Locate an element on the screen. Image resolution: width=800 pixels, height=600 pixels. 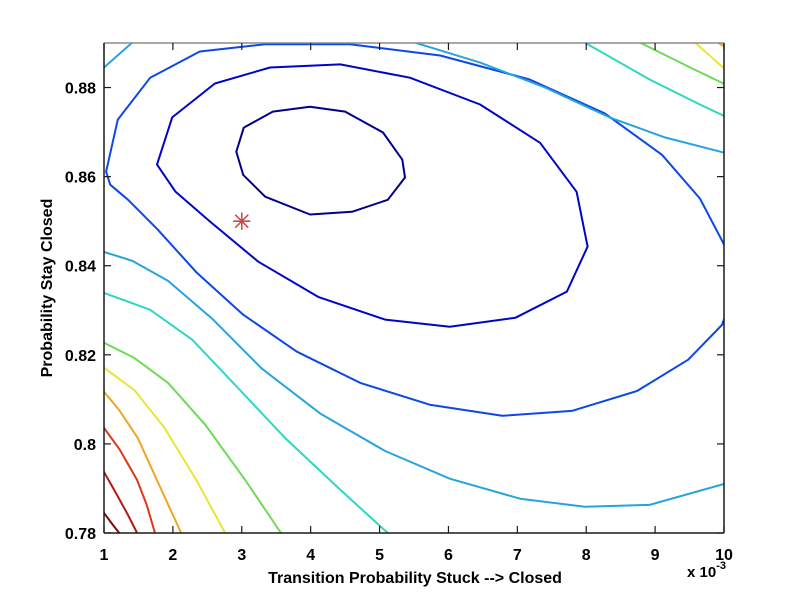
axis-offset-base: x 10 is located at coordinates (701, 572).